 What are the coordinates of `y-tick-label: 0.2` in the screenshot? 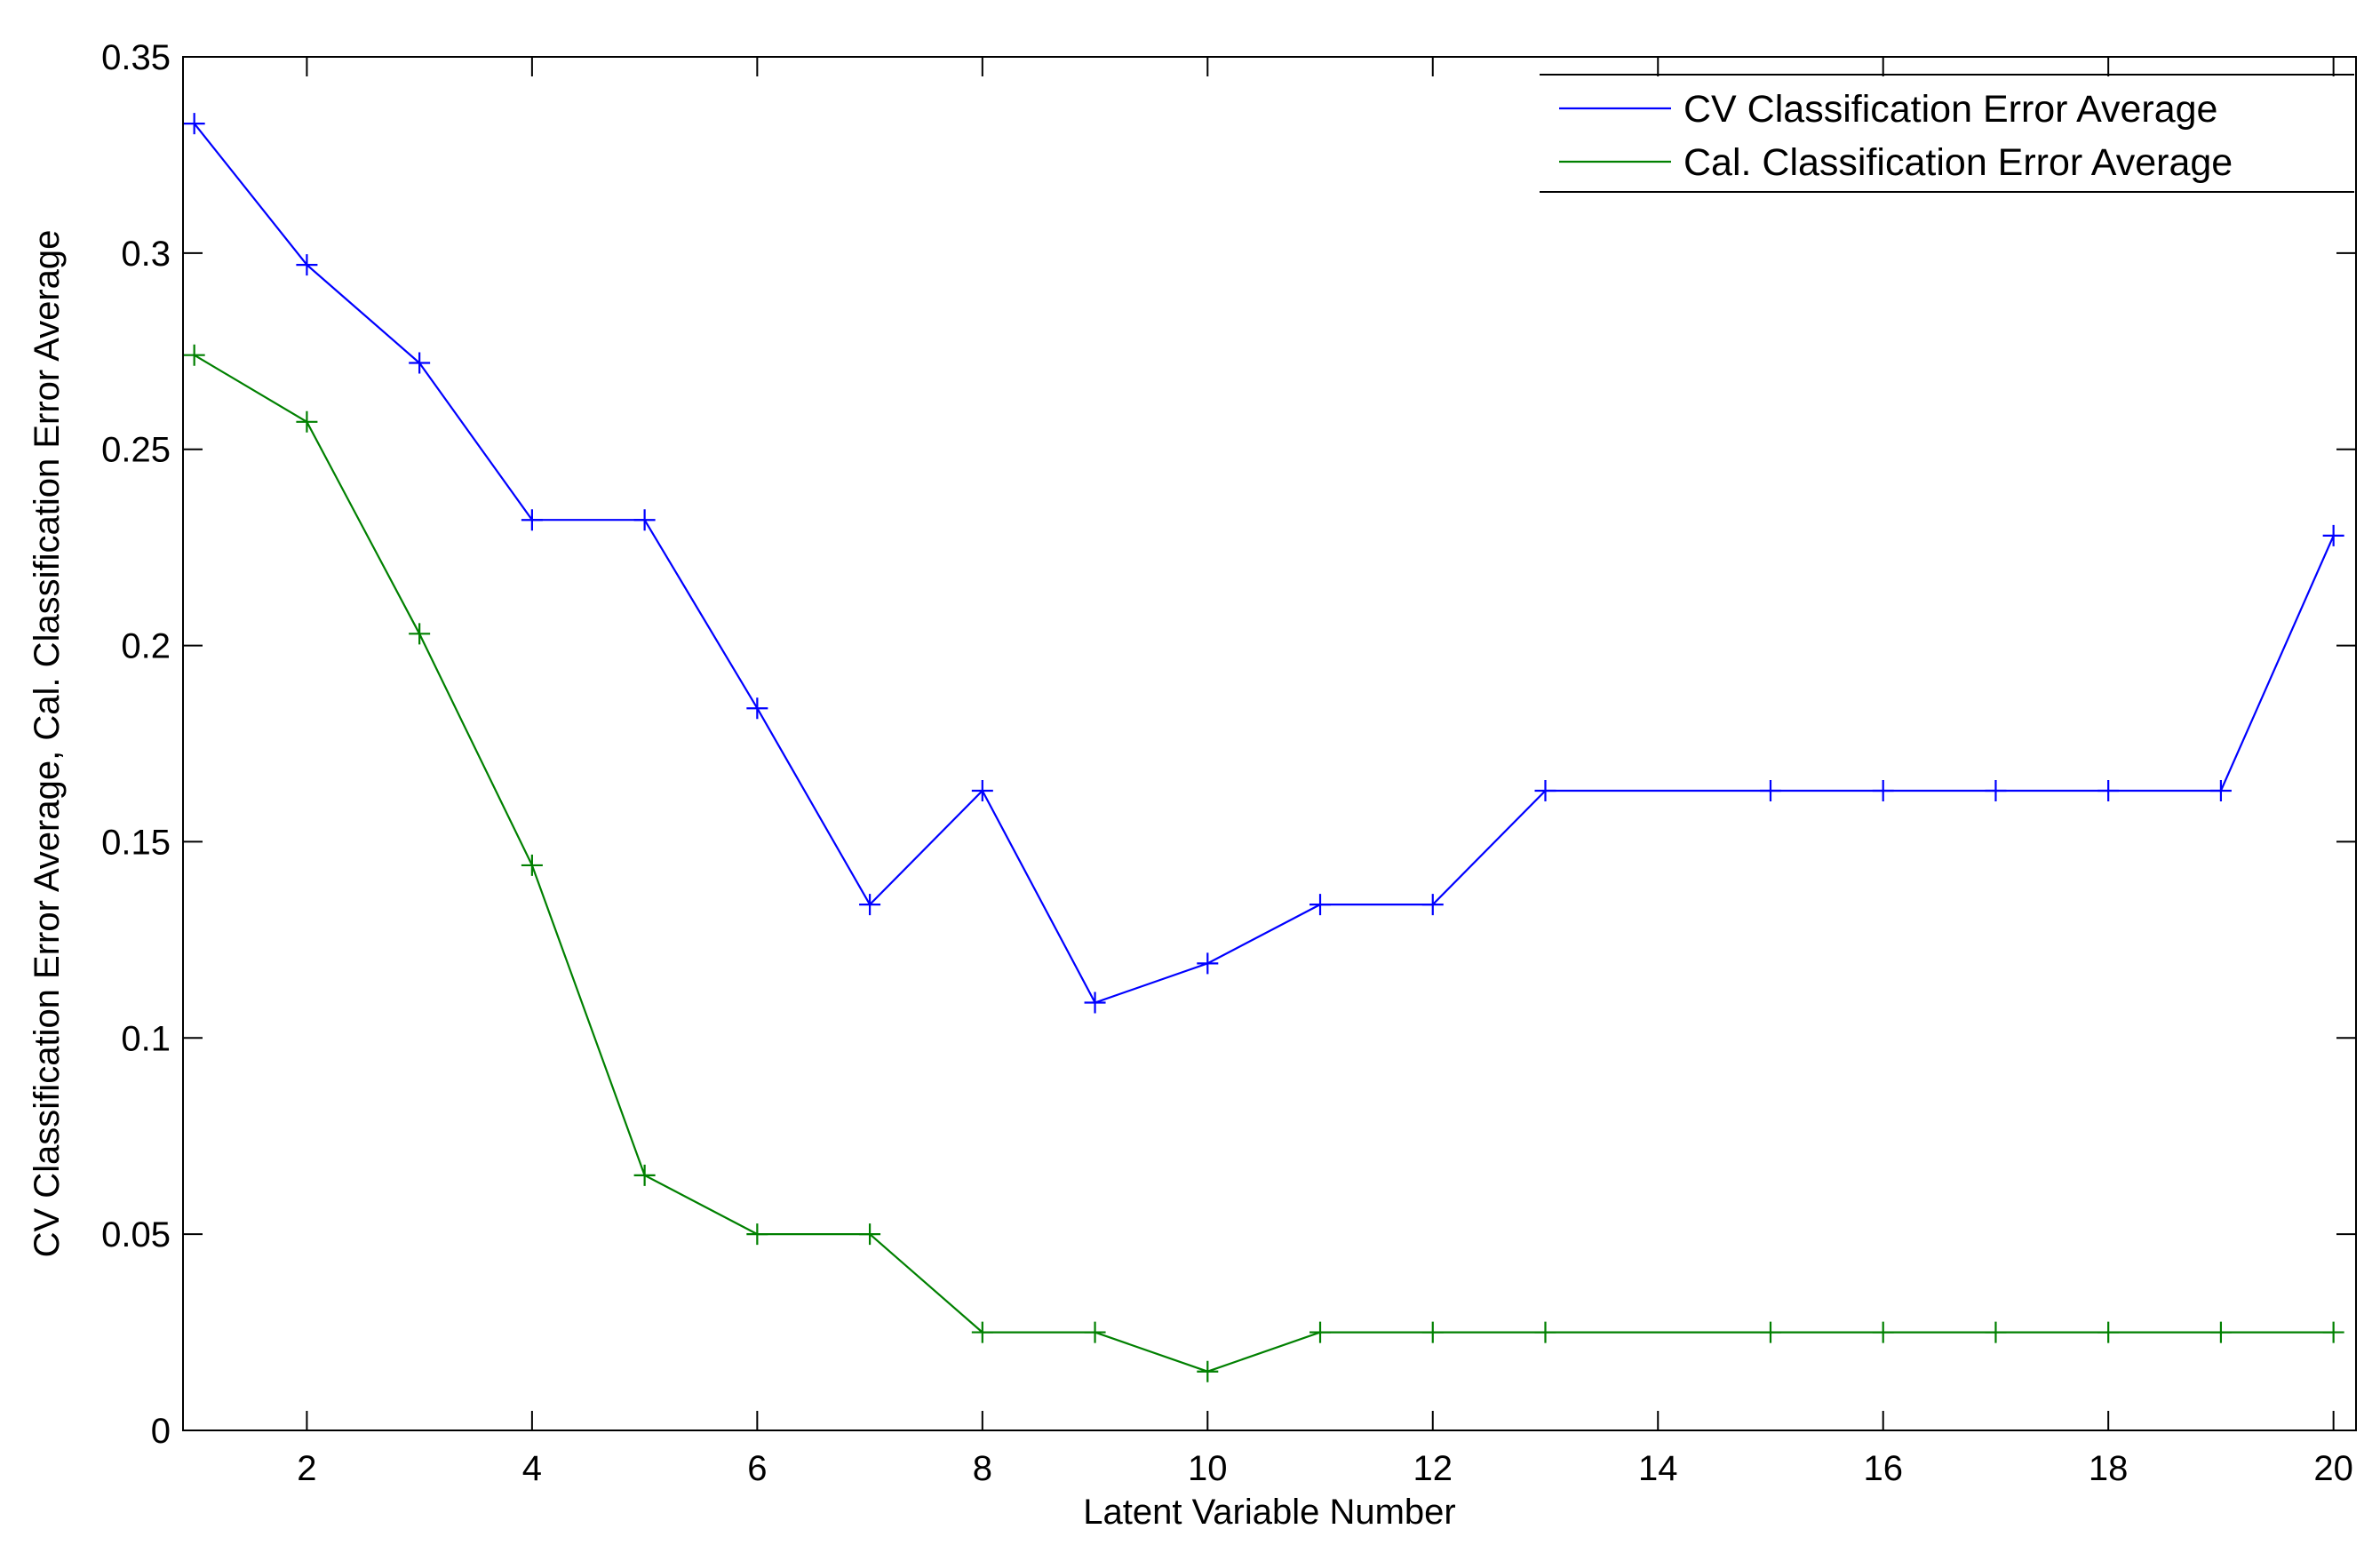 It's located at (146, 646).